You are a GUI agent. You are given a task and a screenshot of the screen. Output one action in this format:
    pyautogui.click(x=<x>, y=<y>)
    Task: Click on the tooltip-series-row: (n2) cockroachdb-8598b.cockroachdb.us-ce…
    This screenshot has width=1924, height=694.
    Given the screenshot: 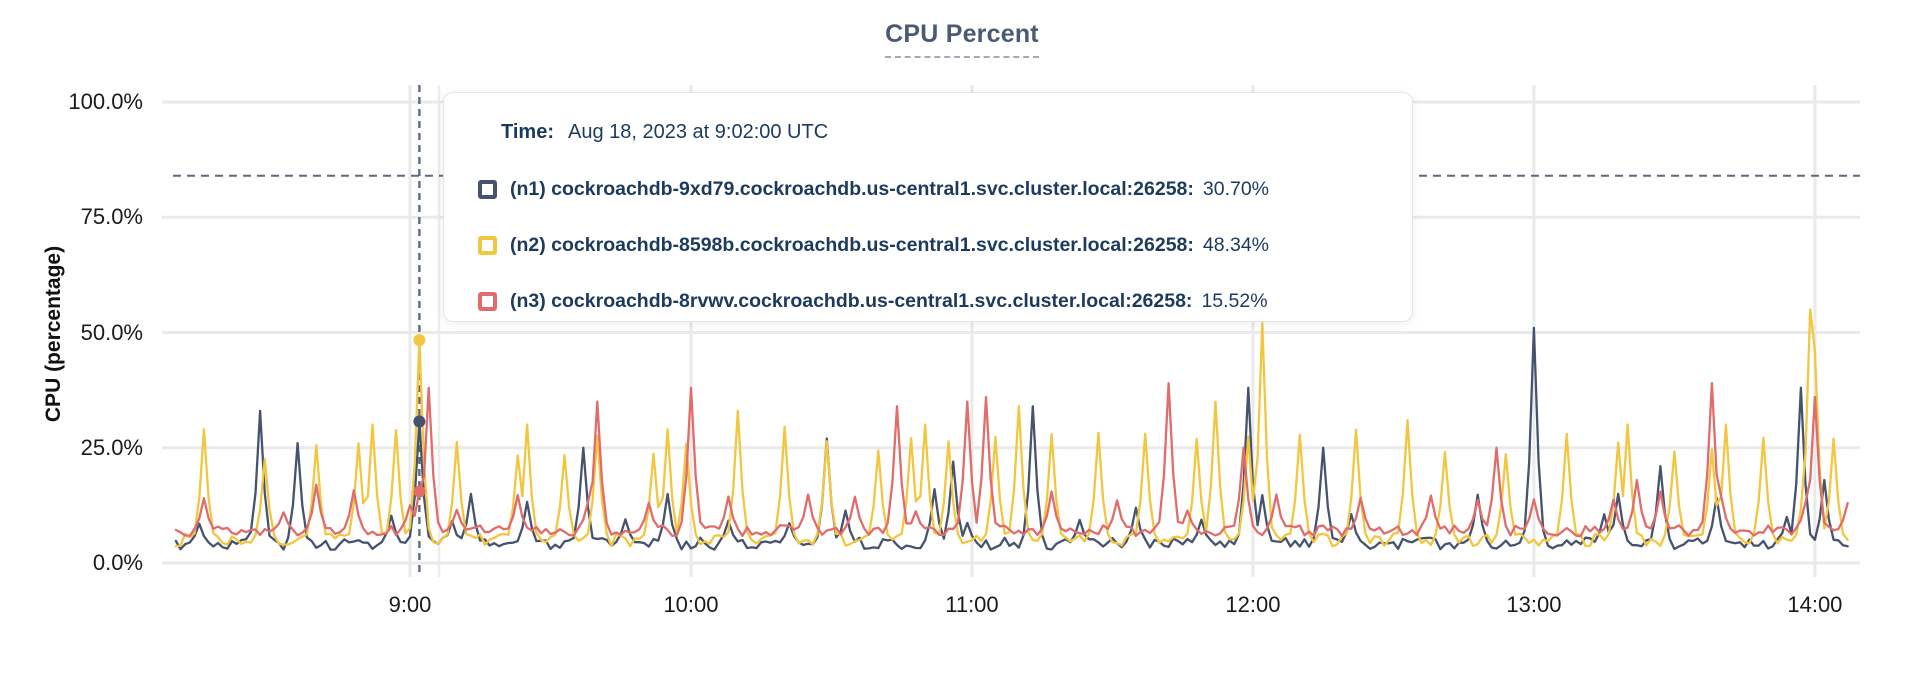 What is the action you would take?
    pyautogui.click(x=930, y=245)
    